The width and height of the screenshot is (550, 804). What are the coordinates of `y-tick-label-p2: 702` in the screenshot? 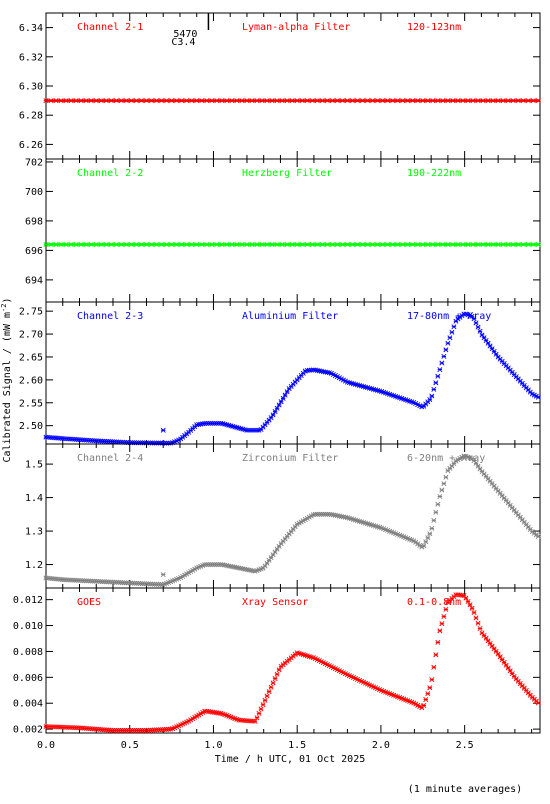 It's located at (34, 162).